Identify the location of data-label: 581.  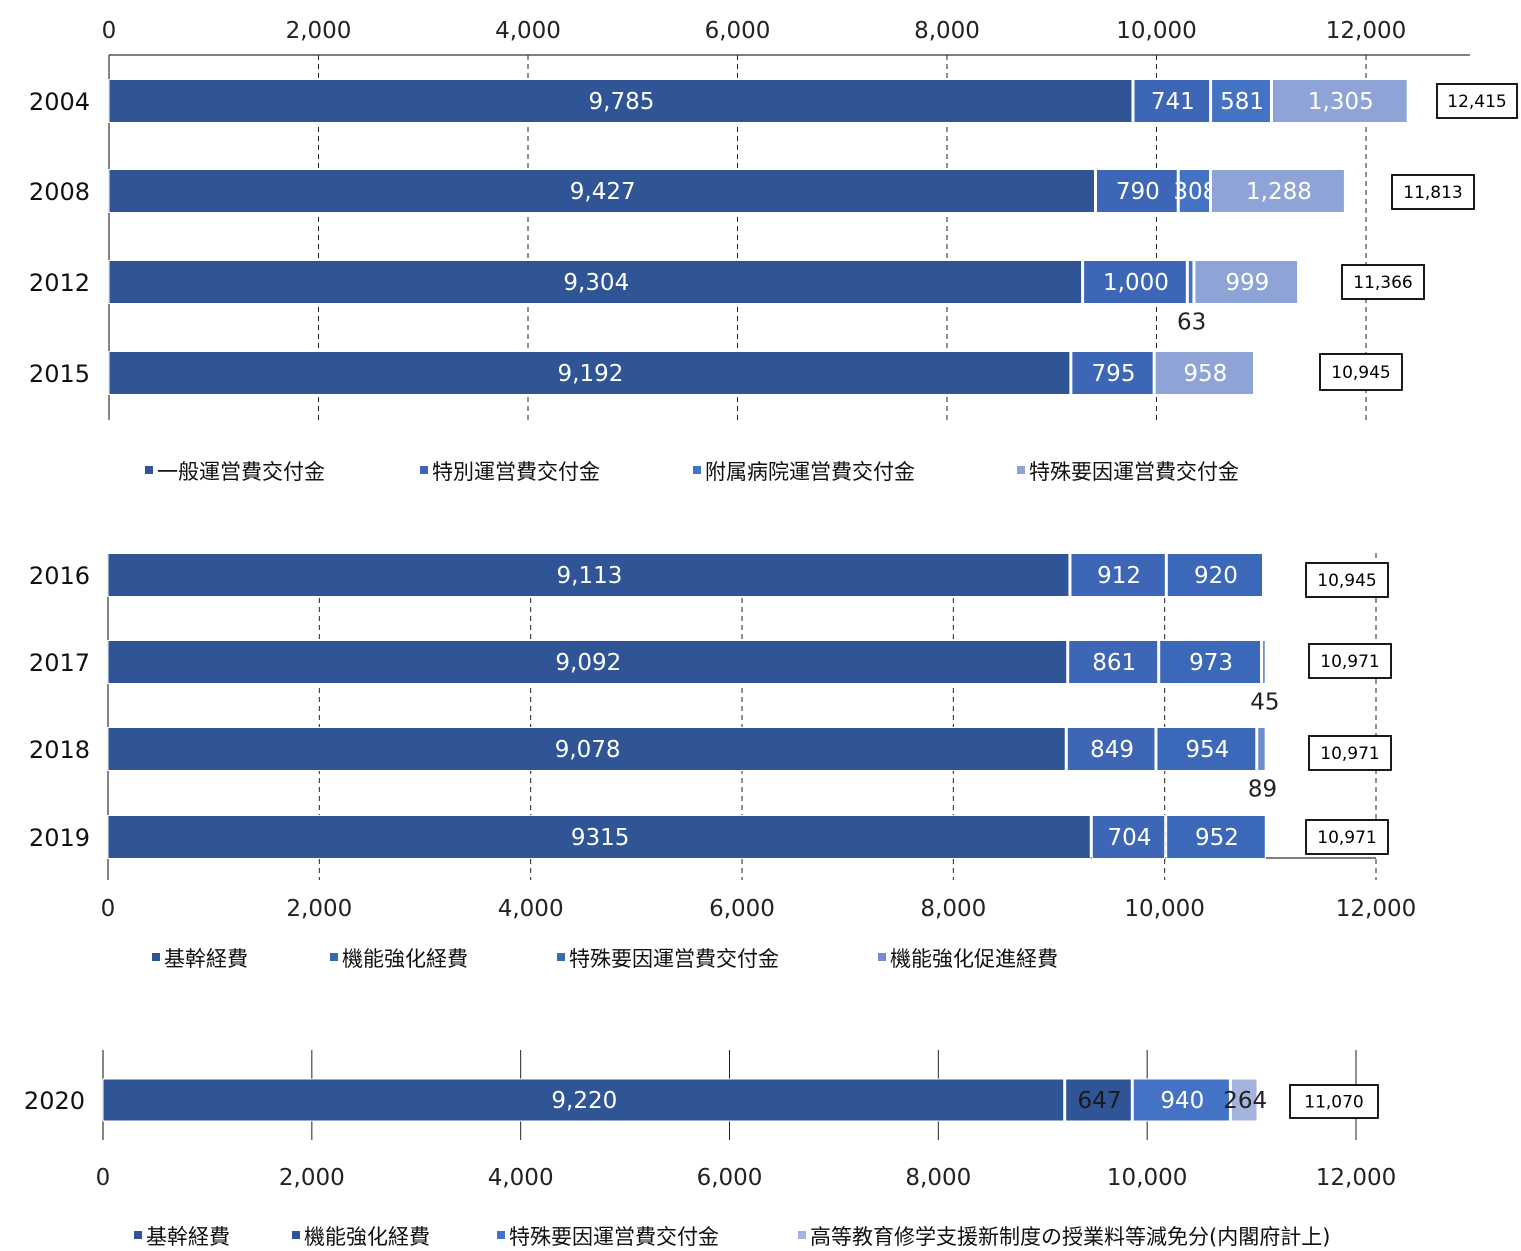
(1242, 102).